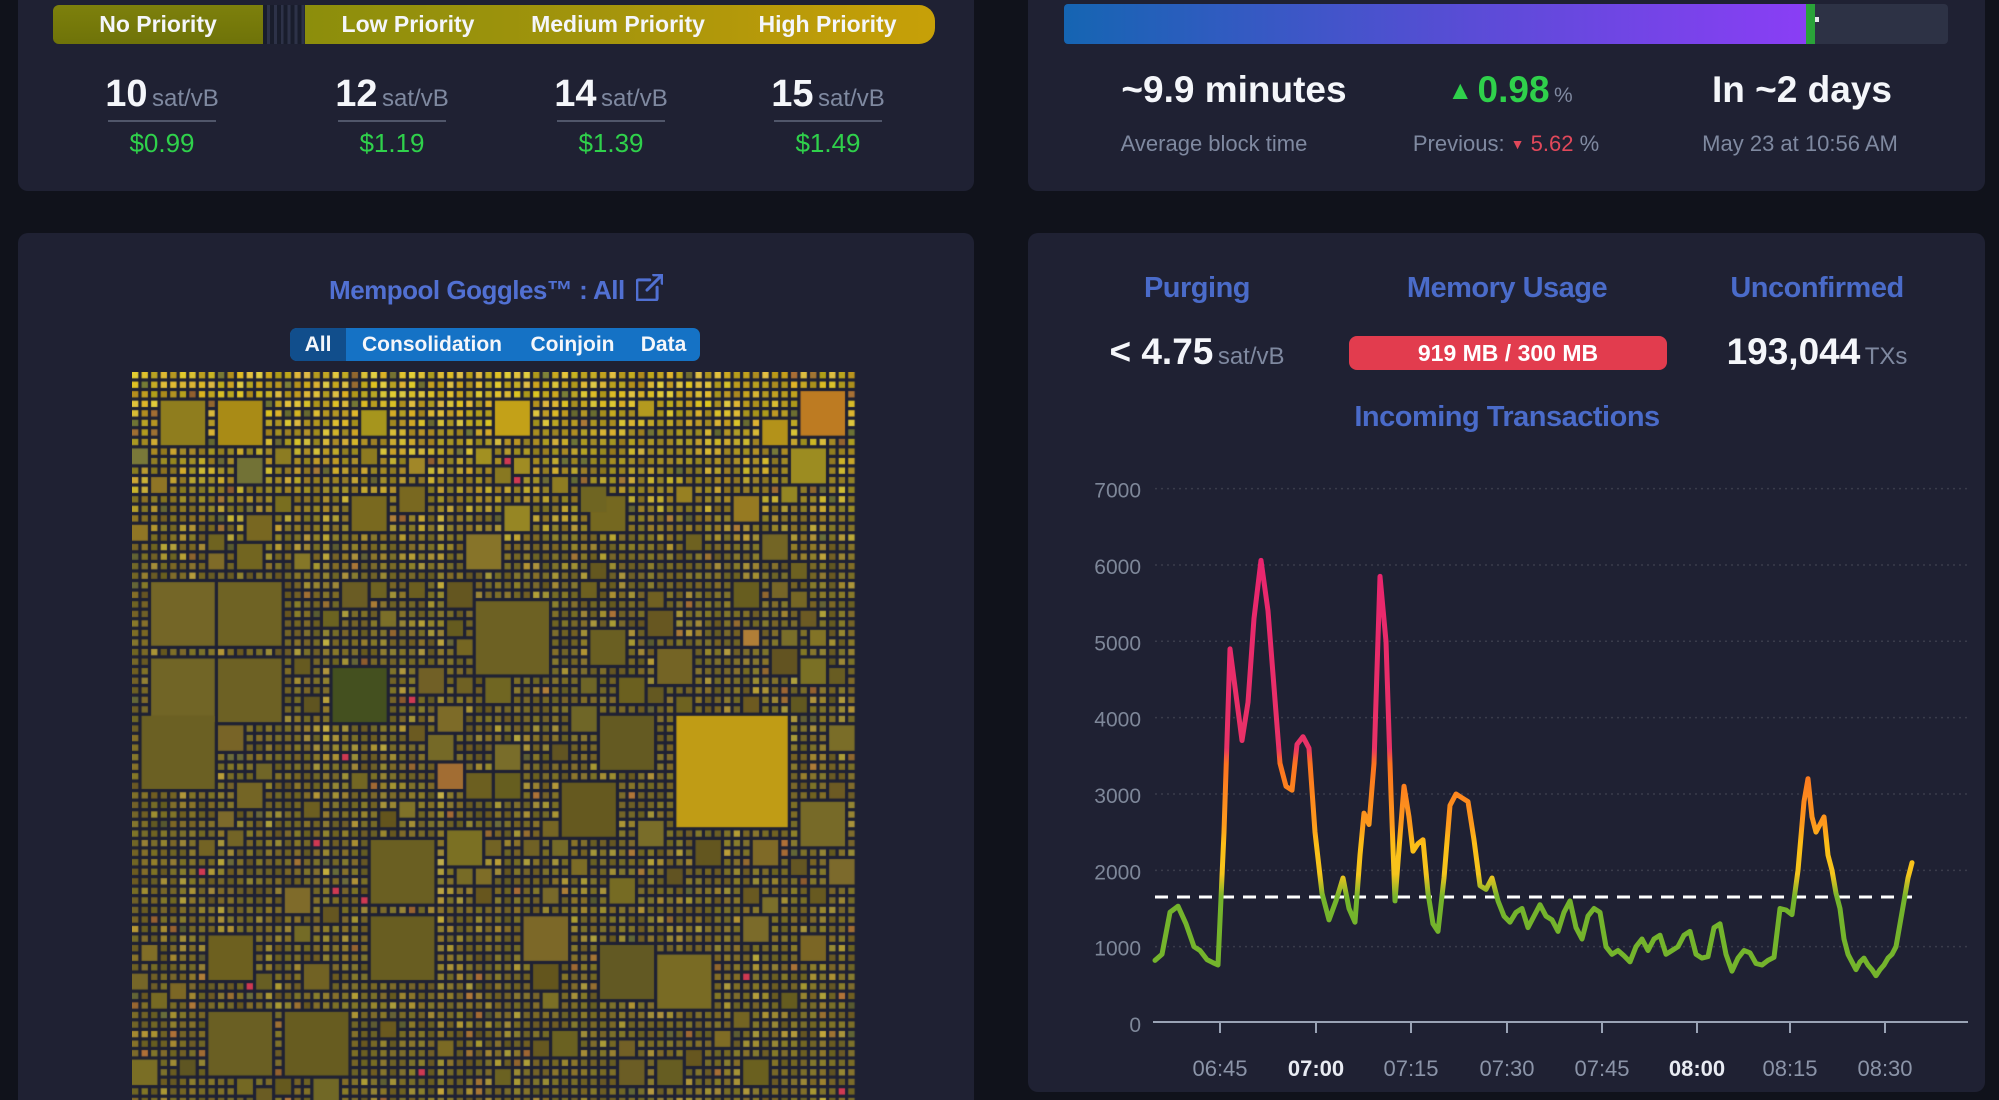  What do you see at coordinates (1789, 1068) in the screenshot?
I see `svg-text: 08:15` at bounding box center [1789, 1068].